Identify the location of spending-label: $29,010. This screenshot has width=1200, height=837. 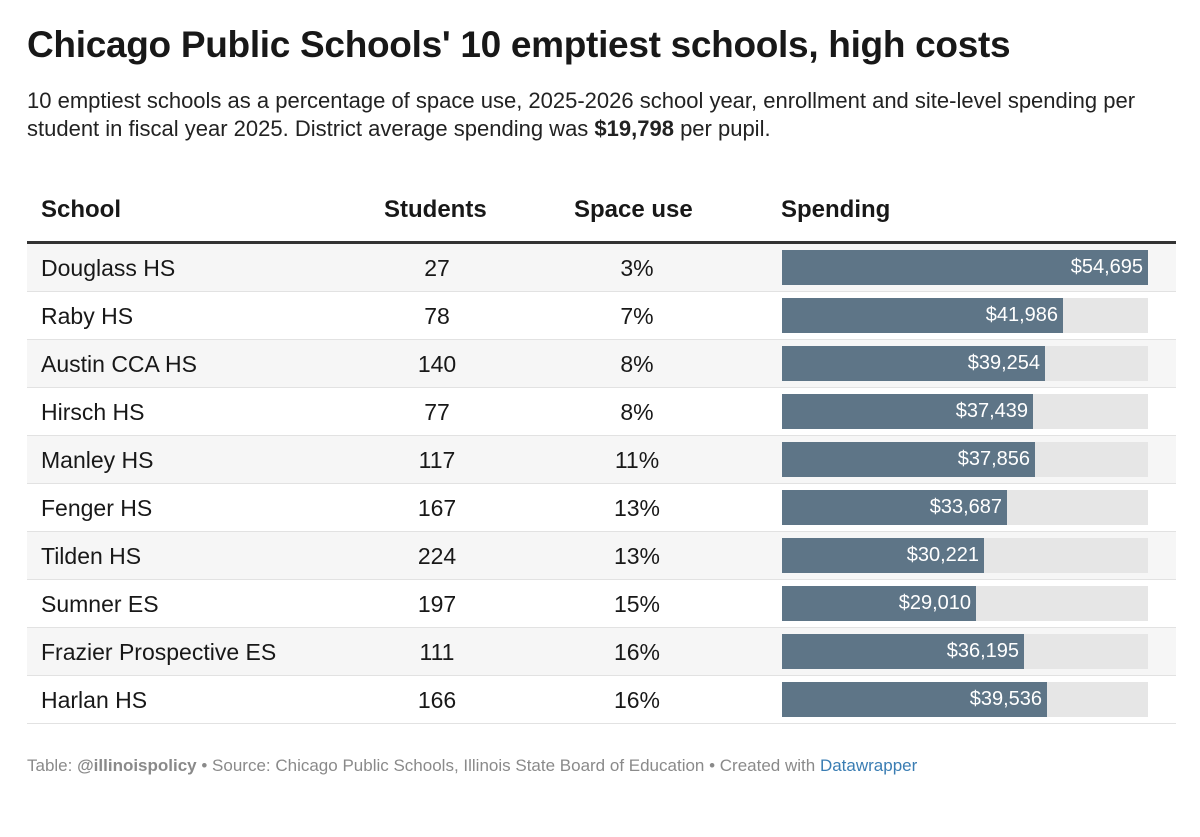
(934, 603).